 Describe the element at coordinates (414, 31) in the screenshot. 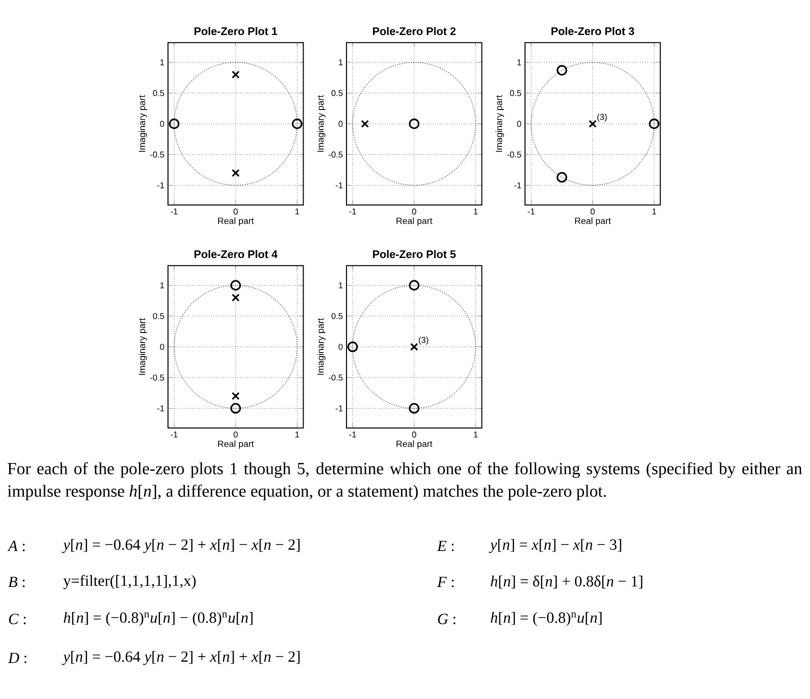

I see `chart-title: Pole-Zero Plot 2` at that location.